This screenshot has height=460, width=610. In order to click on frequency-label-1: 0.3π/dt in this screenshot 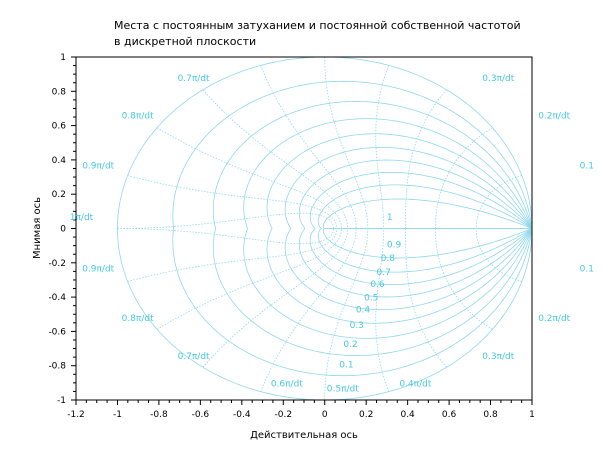, I will do `click(498, 79)`.